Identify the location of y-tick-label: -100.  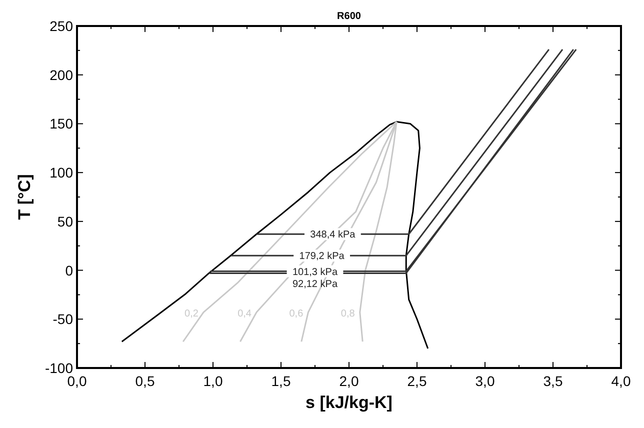
(59, 368).